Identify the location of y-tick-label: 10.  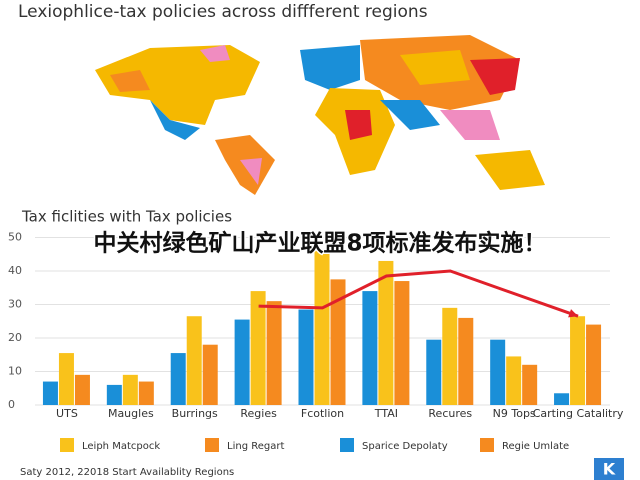
(15, 371).